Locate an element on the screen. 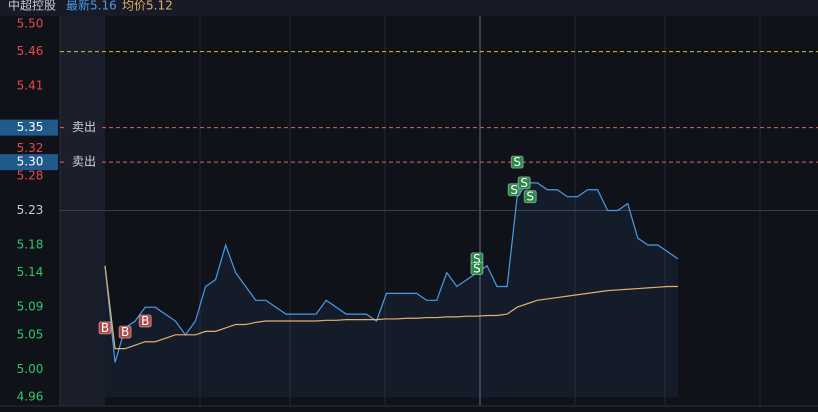  y-tick-label: 5.30 is located at coordinates (30, 162).